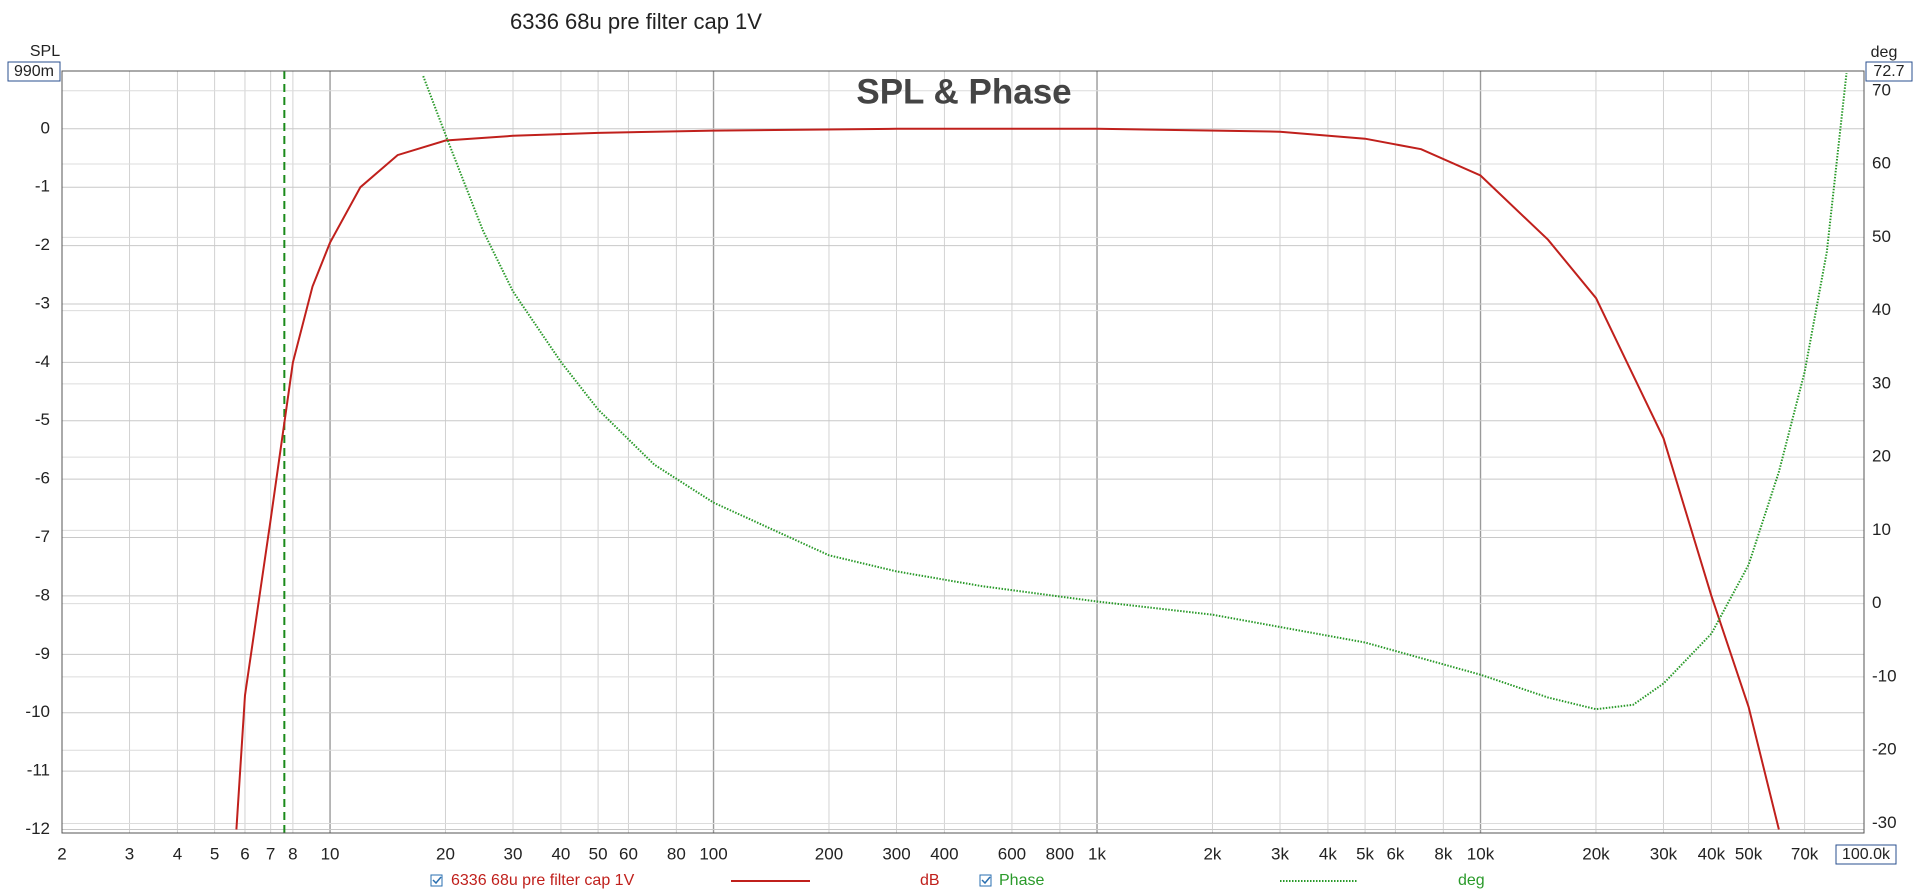  What do you see at coordinates (42, 419) in the screenshot?
I see `y-tick-label: -5` at bounding box center [42, 419].